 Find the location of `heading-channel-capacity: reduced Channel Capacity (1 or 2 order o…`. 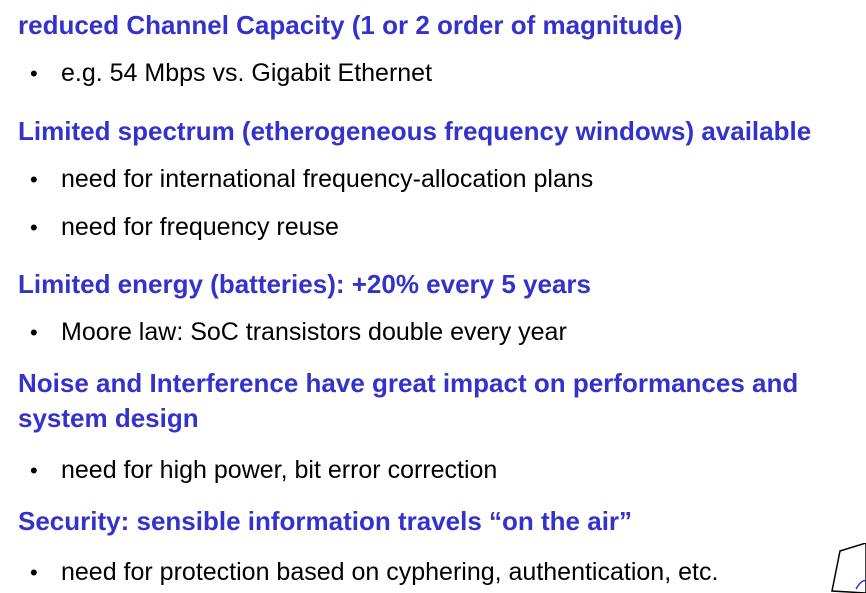

heading-channel-capacity: reduced Channel Capacity (1 or 2 order o… is located at coordinates (350, 25).